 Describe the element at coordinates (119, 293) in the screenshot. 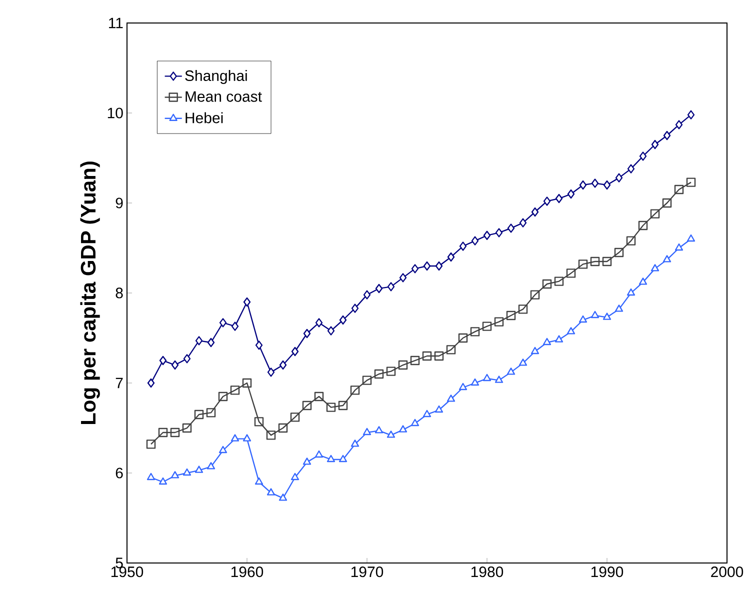

I see `y-tick-label: 8` at that location.